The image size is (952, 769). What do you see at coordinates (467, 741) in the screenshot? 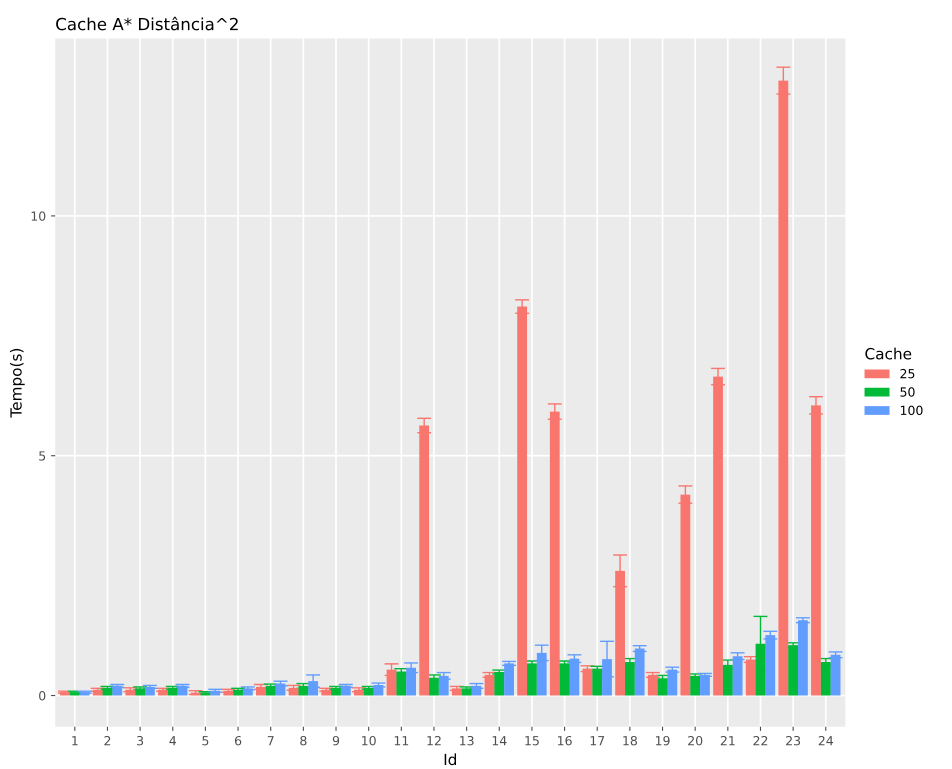
I see `x-tick-label: 13` at bounding box center [467, 741].